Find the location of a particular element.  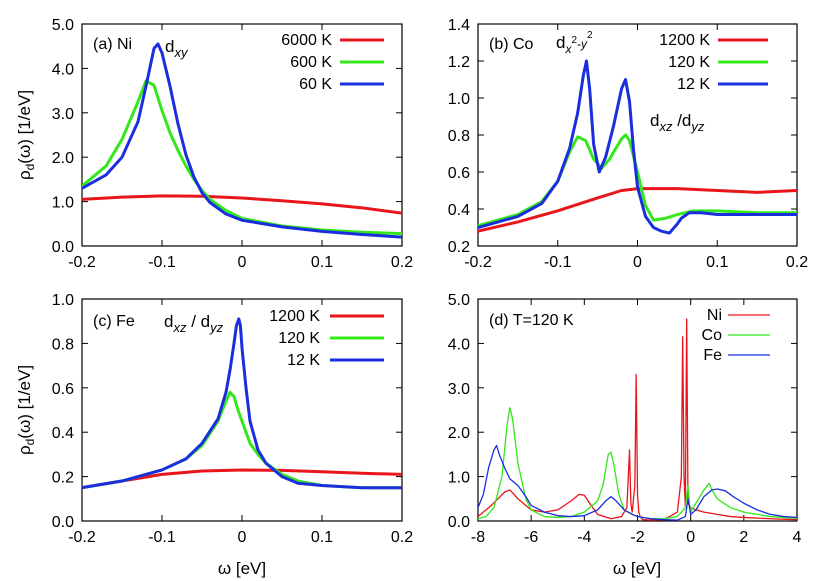

legend-label: 6000 K is located at coordinates (306, 40).